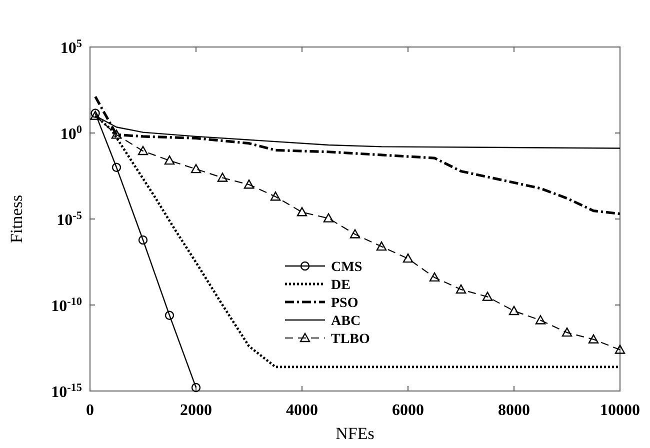 This screenshot has width=650, height=448. What do you see at coordinates (346, 267) in the screenshot?
I see `legend-label: CMS` at bounding box center [346, 267].